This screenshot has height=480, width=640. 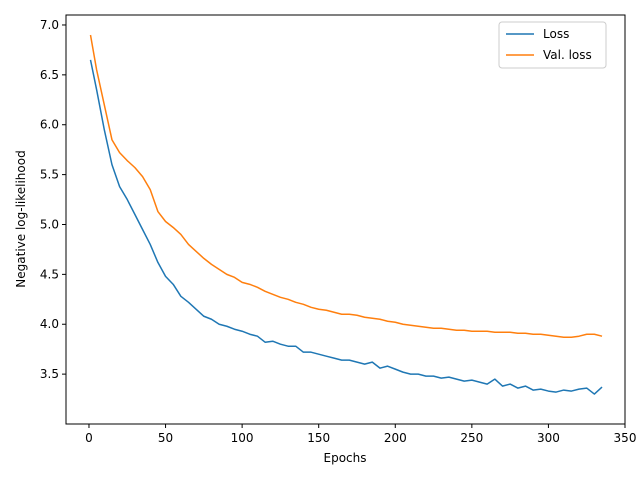 I want to click on x-tick-label: 200, so click(x=395, y=438).